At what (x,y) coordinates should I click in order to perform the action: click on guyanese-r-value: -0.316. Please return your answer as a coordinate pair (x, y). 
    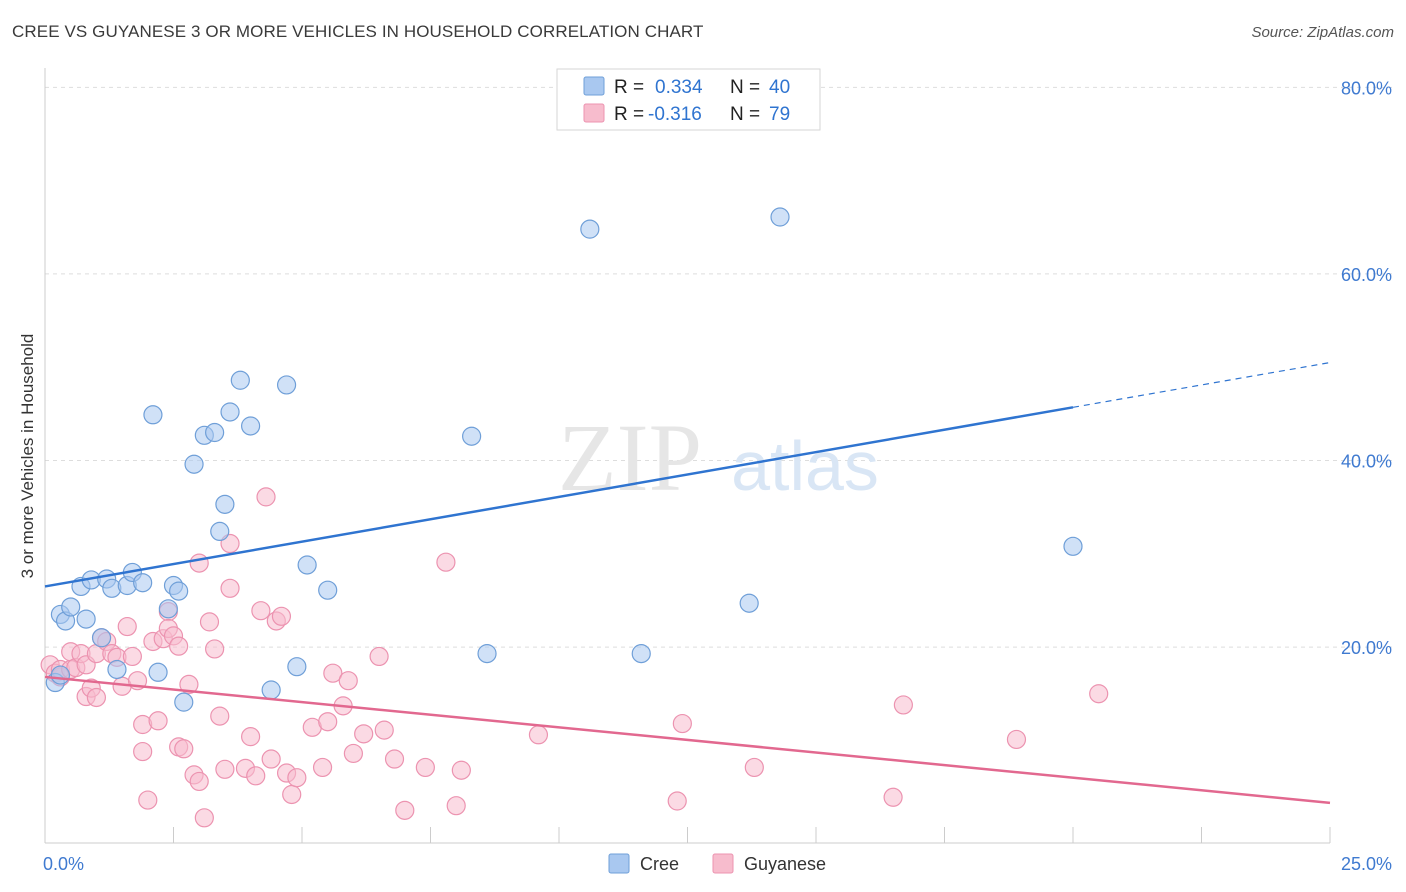
    Looking at the image, I should click on (675, 114).